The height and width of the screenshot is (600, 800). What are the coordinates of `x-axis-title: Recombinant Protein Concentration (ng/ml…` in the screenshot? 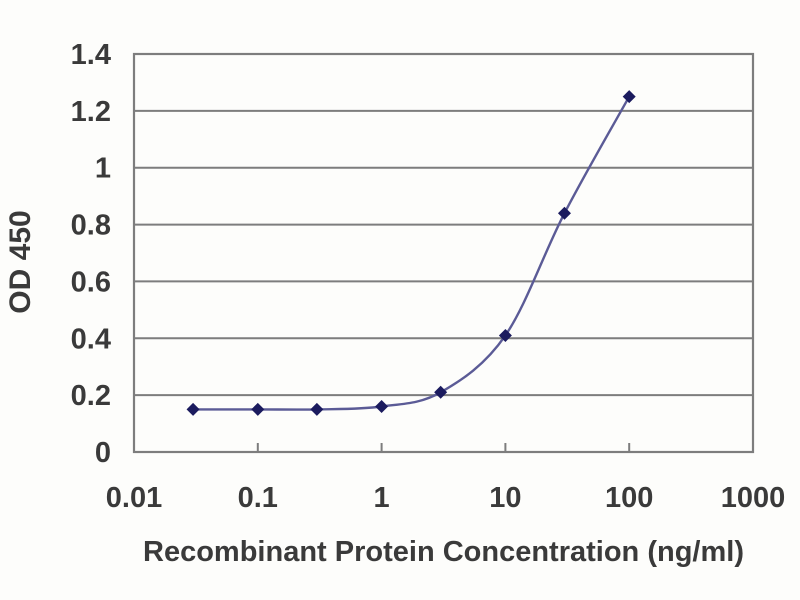 It's located at (443, 552).